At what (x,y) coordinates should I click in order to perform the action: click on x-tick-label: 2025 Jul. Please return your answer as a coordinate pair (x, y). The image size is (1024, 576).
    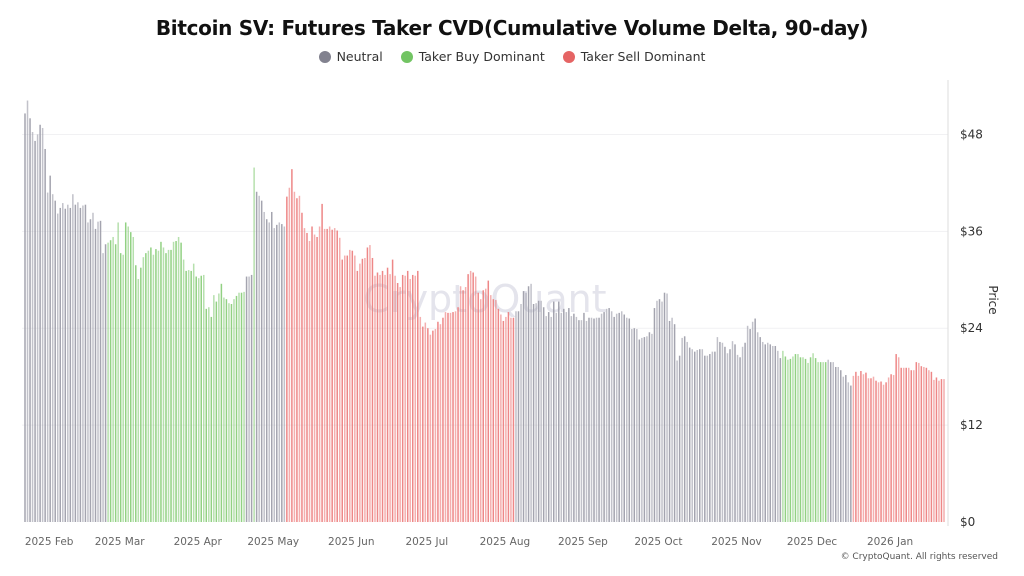
    Looking at the image, I should click on (426, 542).